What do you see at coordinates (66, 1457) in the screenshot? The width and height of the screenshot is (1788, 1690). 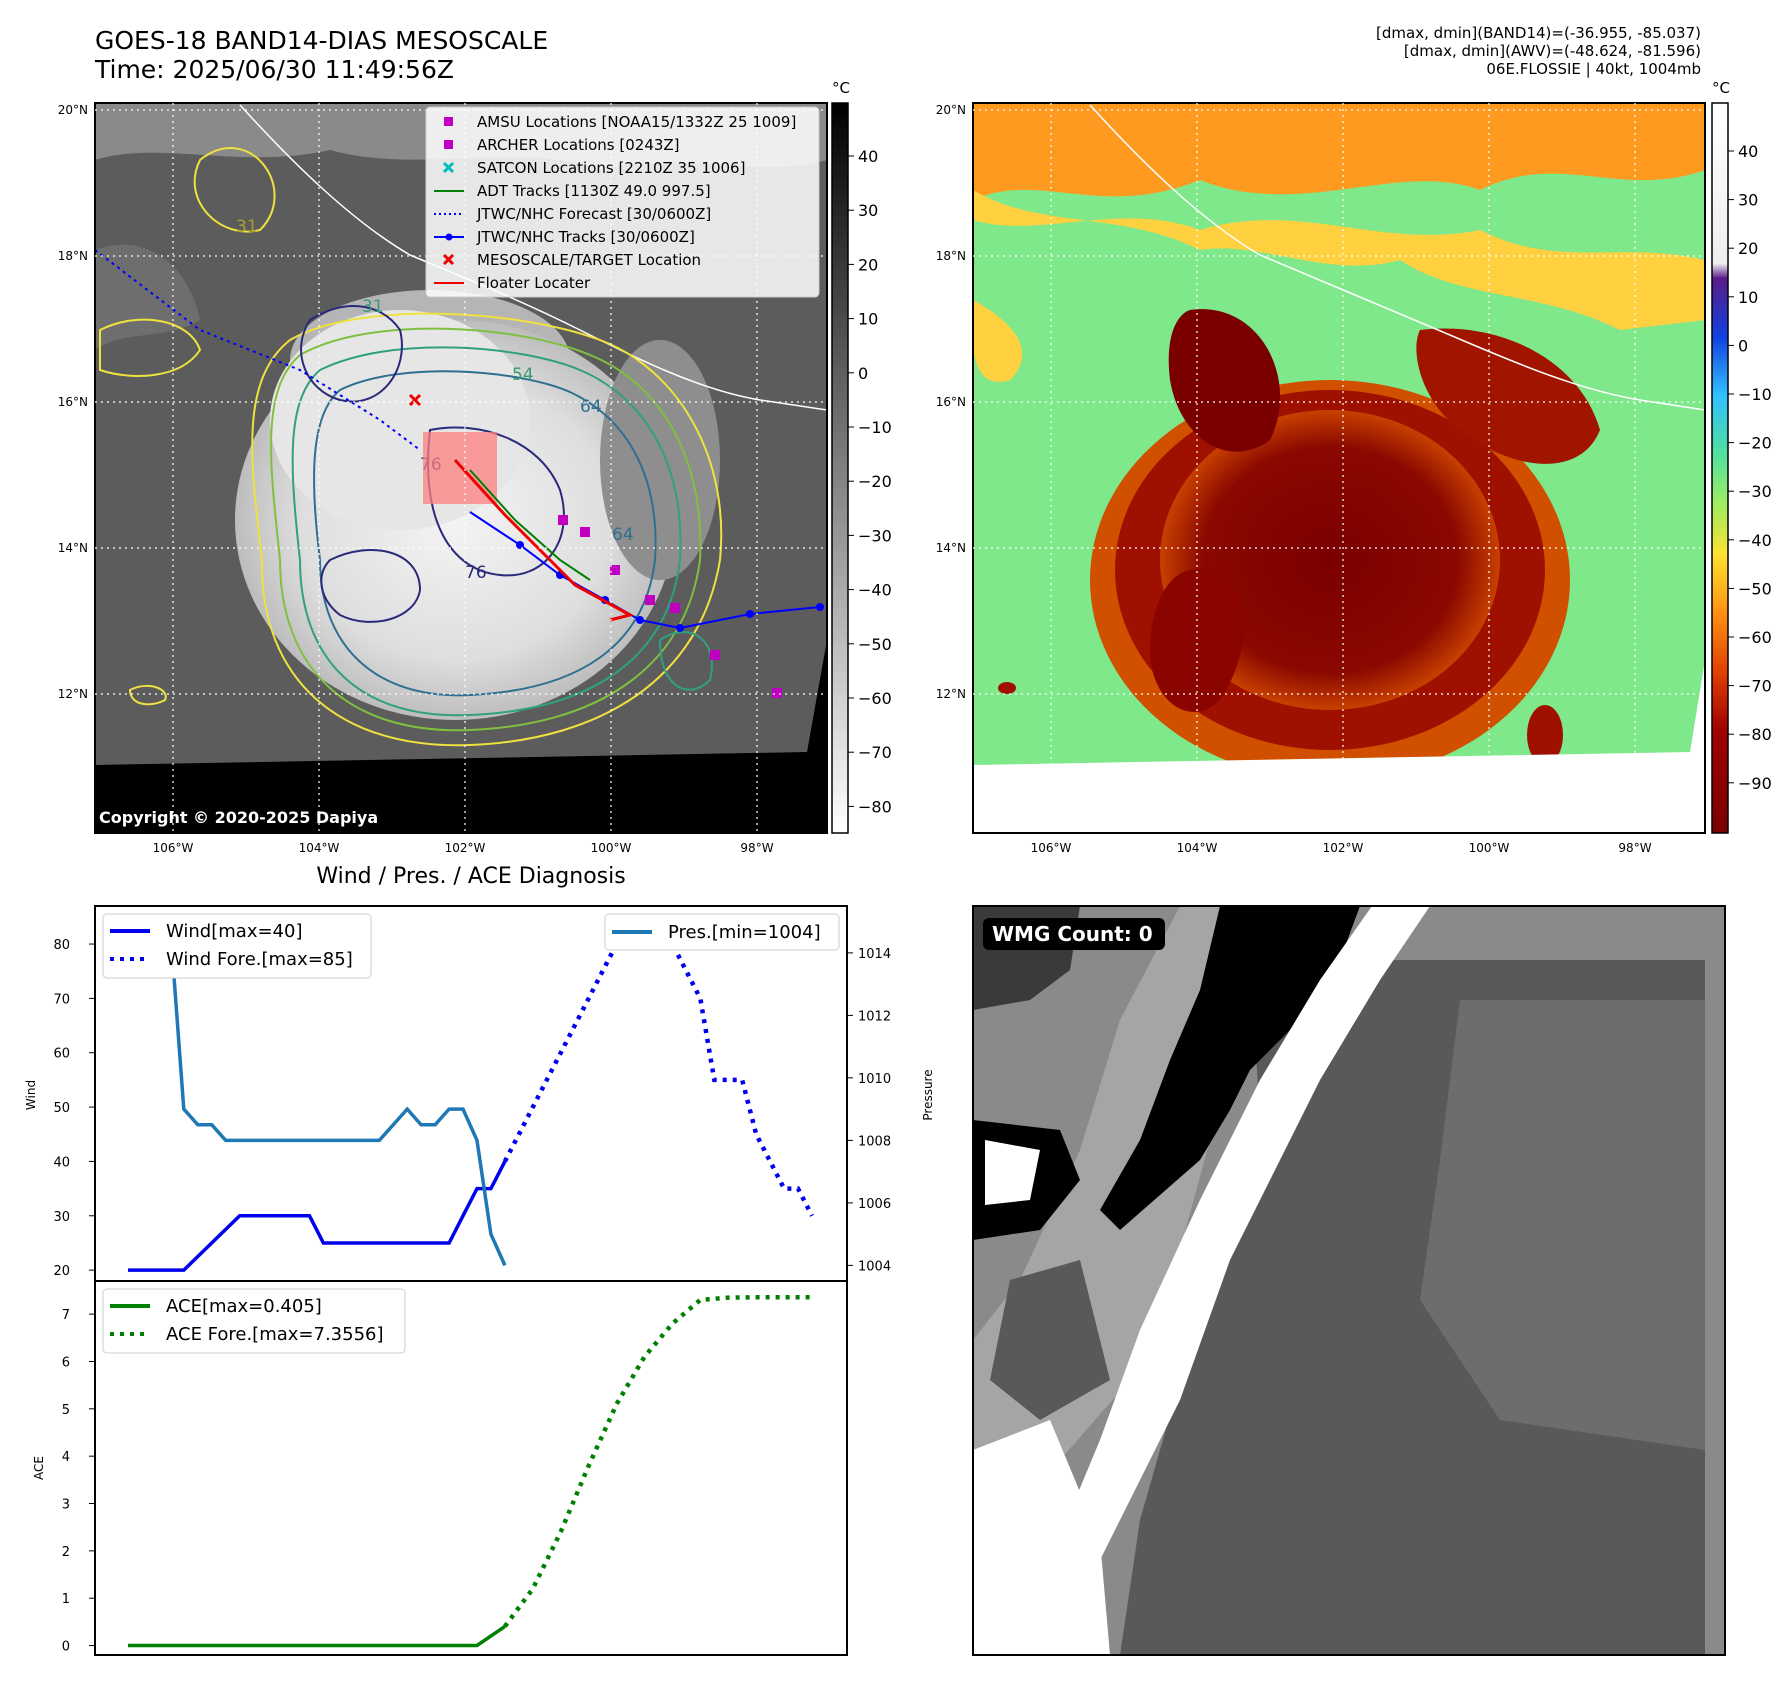 I see `ace-tick-label: 4` at bounding box center [66, 1457].